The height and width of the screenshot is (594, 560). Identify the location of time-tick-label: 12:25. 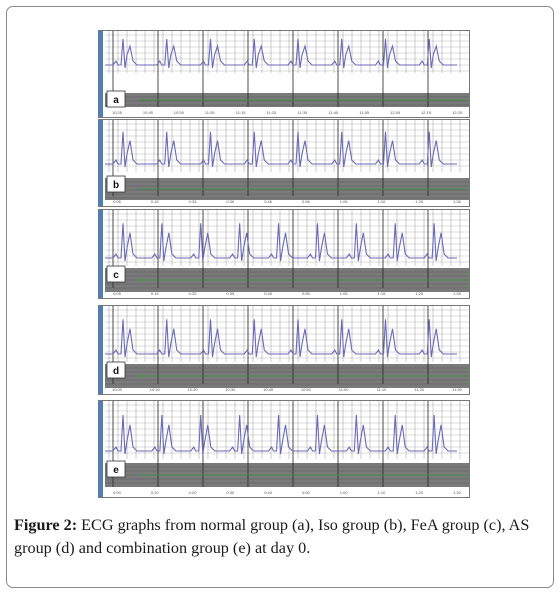
(457, 112).